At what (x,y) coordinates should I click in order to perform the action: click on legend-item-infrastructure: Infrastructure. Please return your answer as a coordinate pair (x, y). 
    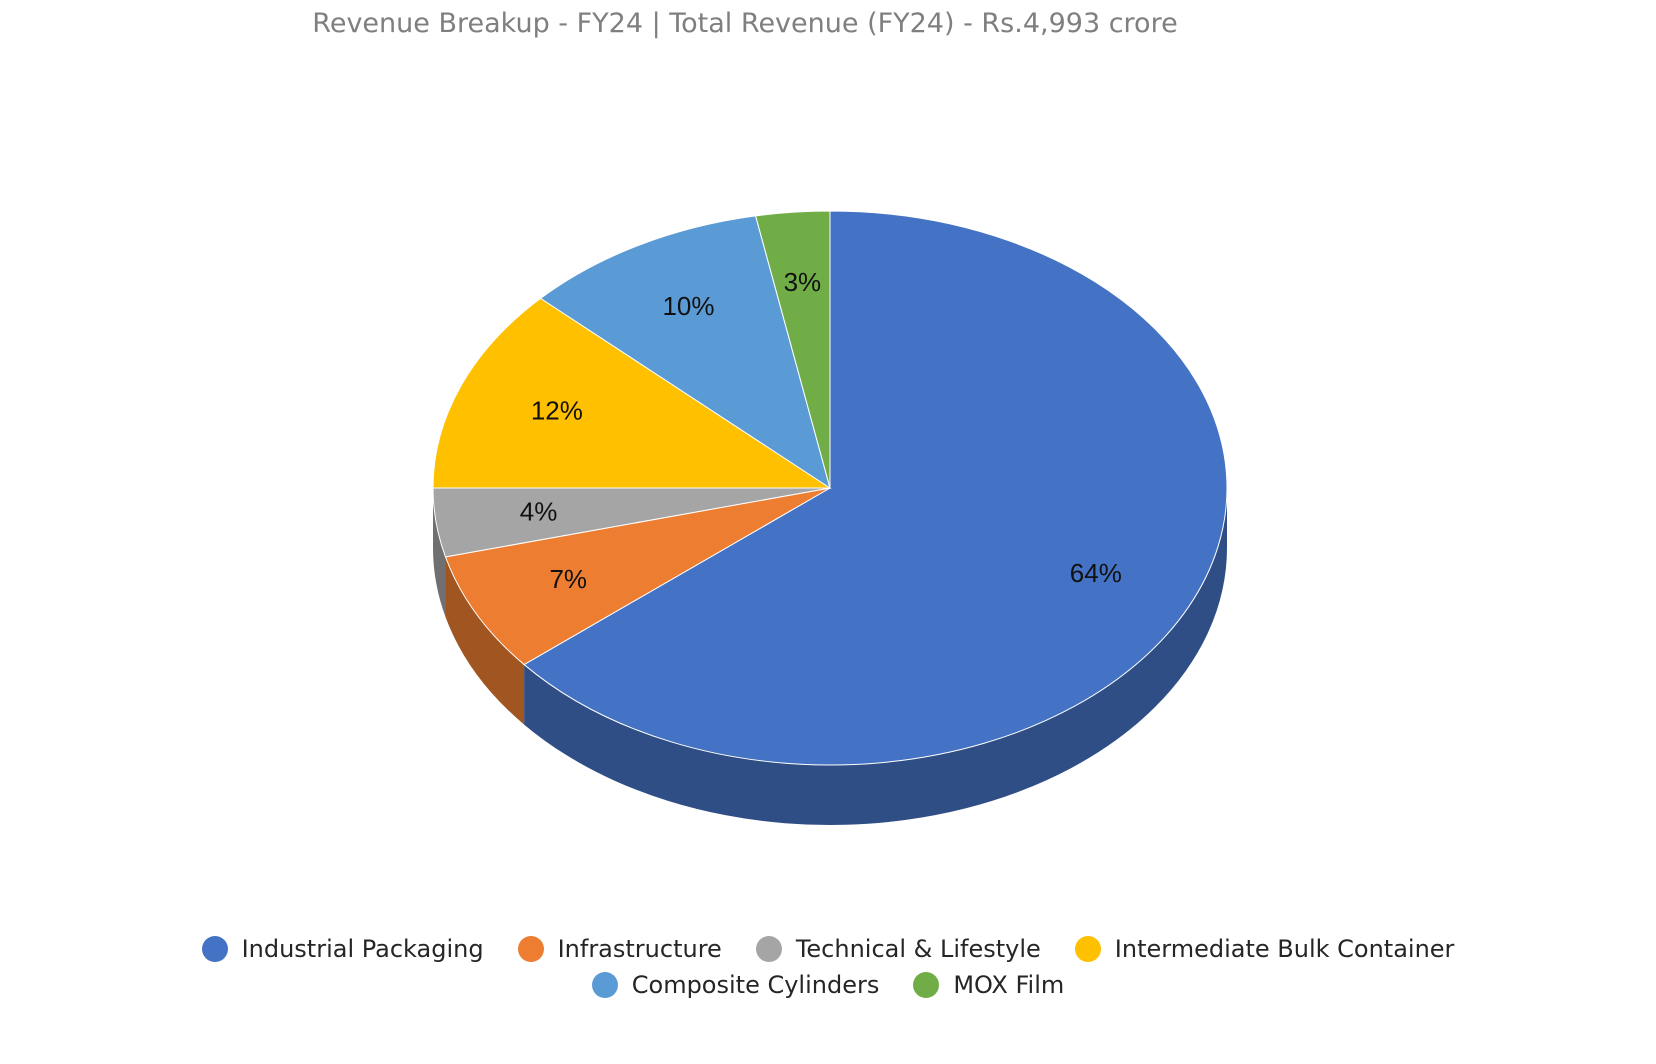
    Looking at the image, I should click on (619, 949).